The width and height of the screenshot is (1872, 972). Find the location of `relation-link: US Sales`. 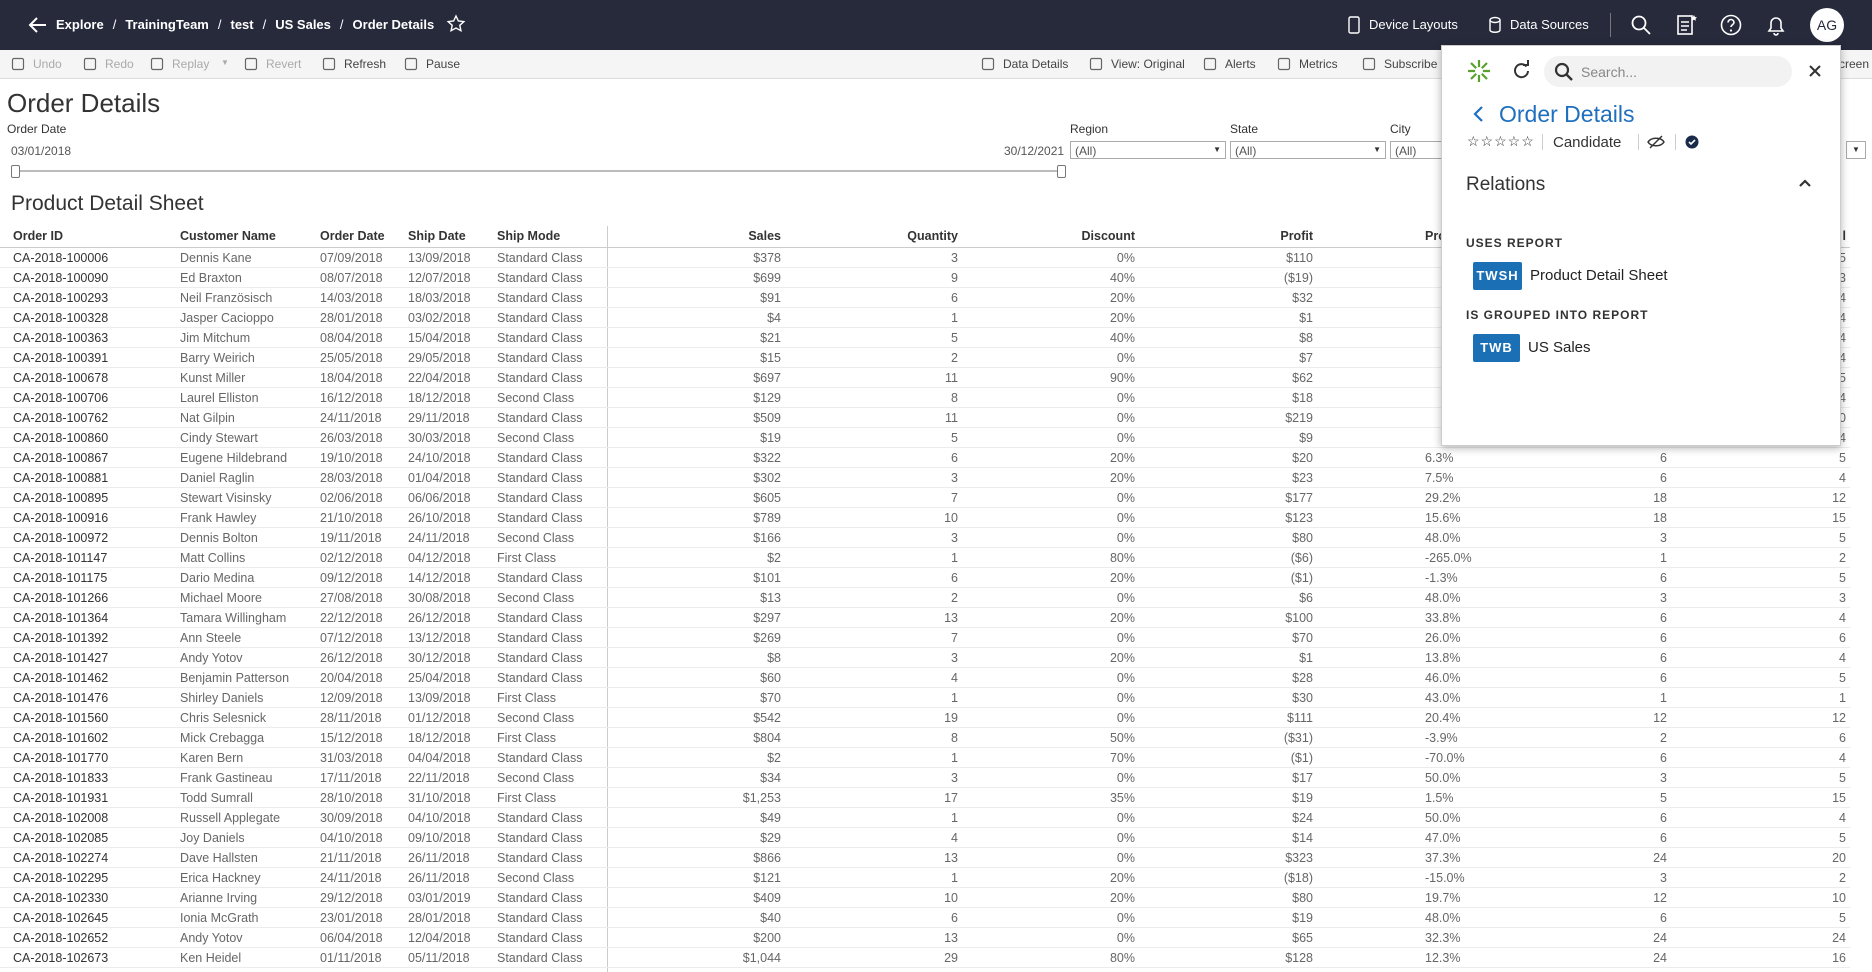

relation-link: US Sales is located at coordinates (1559, 347).